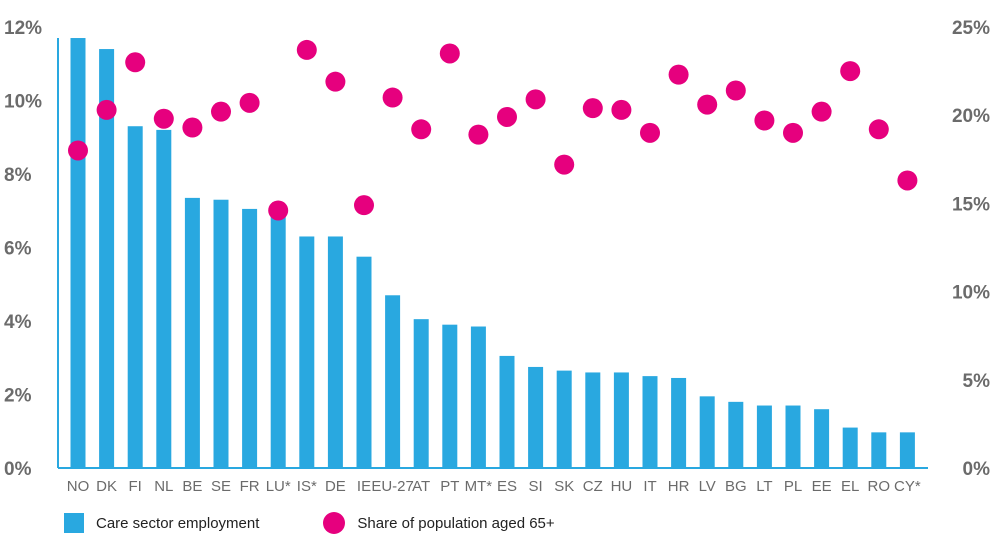 This screenshot has height=544, width=1002. Describe the element at coordinates (278, 339) in the screenshot. I see `bar-LU*` at that location.